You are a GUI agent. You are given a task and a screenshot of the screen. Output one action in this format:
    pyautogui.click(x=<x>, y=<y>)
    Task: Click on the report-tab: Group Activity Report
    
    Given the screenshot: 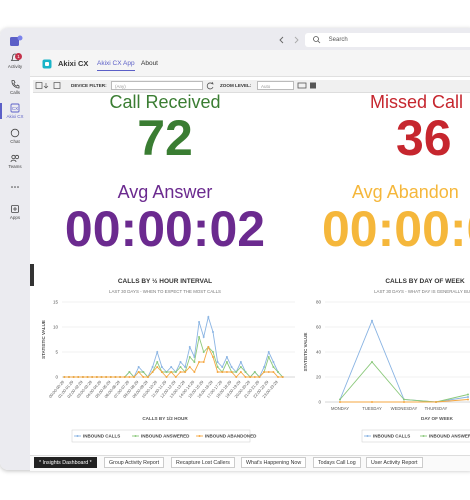 What is the action you would take?
    pyautogui.click(x=134, y=462)
    